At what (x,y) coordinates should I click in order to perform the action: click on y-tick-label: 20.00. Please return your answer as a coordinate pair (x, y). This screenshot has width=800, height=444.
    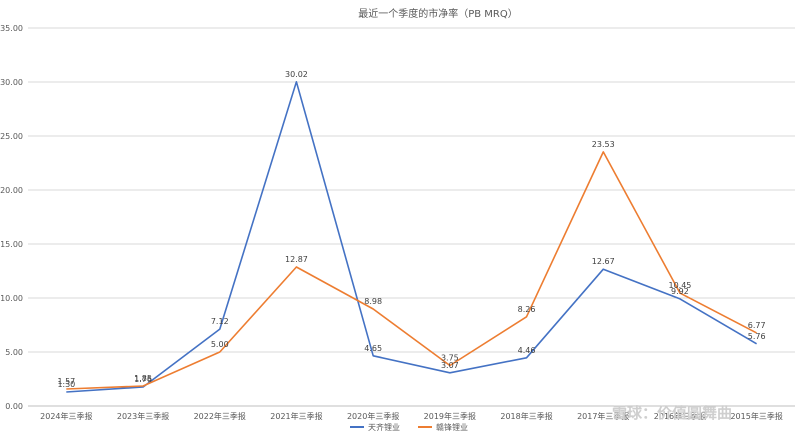
    Looking at the image, I should click on (11, 190).